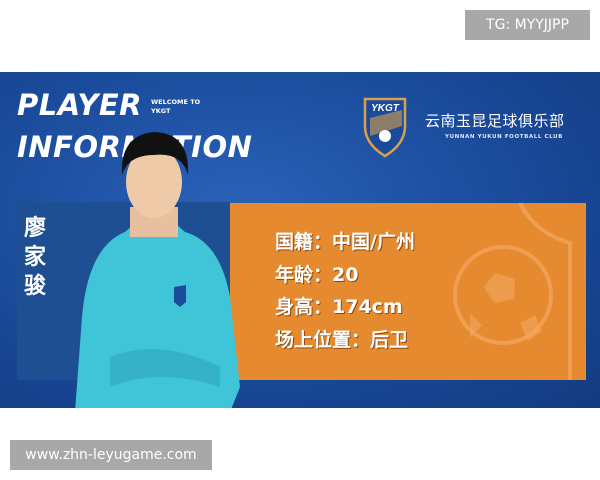  What do you see at coordinates (385, 108) in the screenshot?
I see `svg-text: YKGT` at bounding box center [385, 108].